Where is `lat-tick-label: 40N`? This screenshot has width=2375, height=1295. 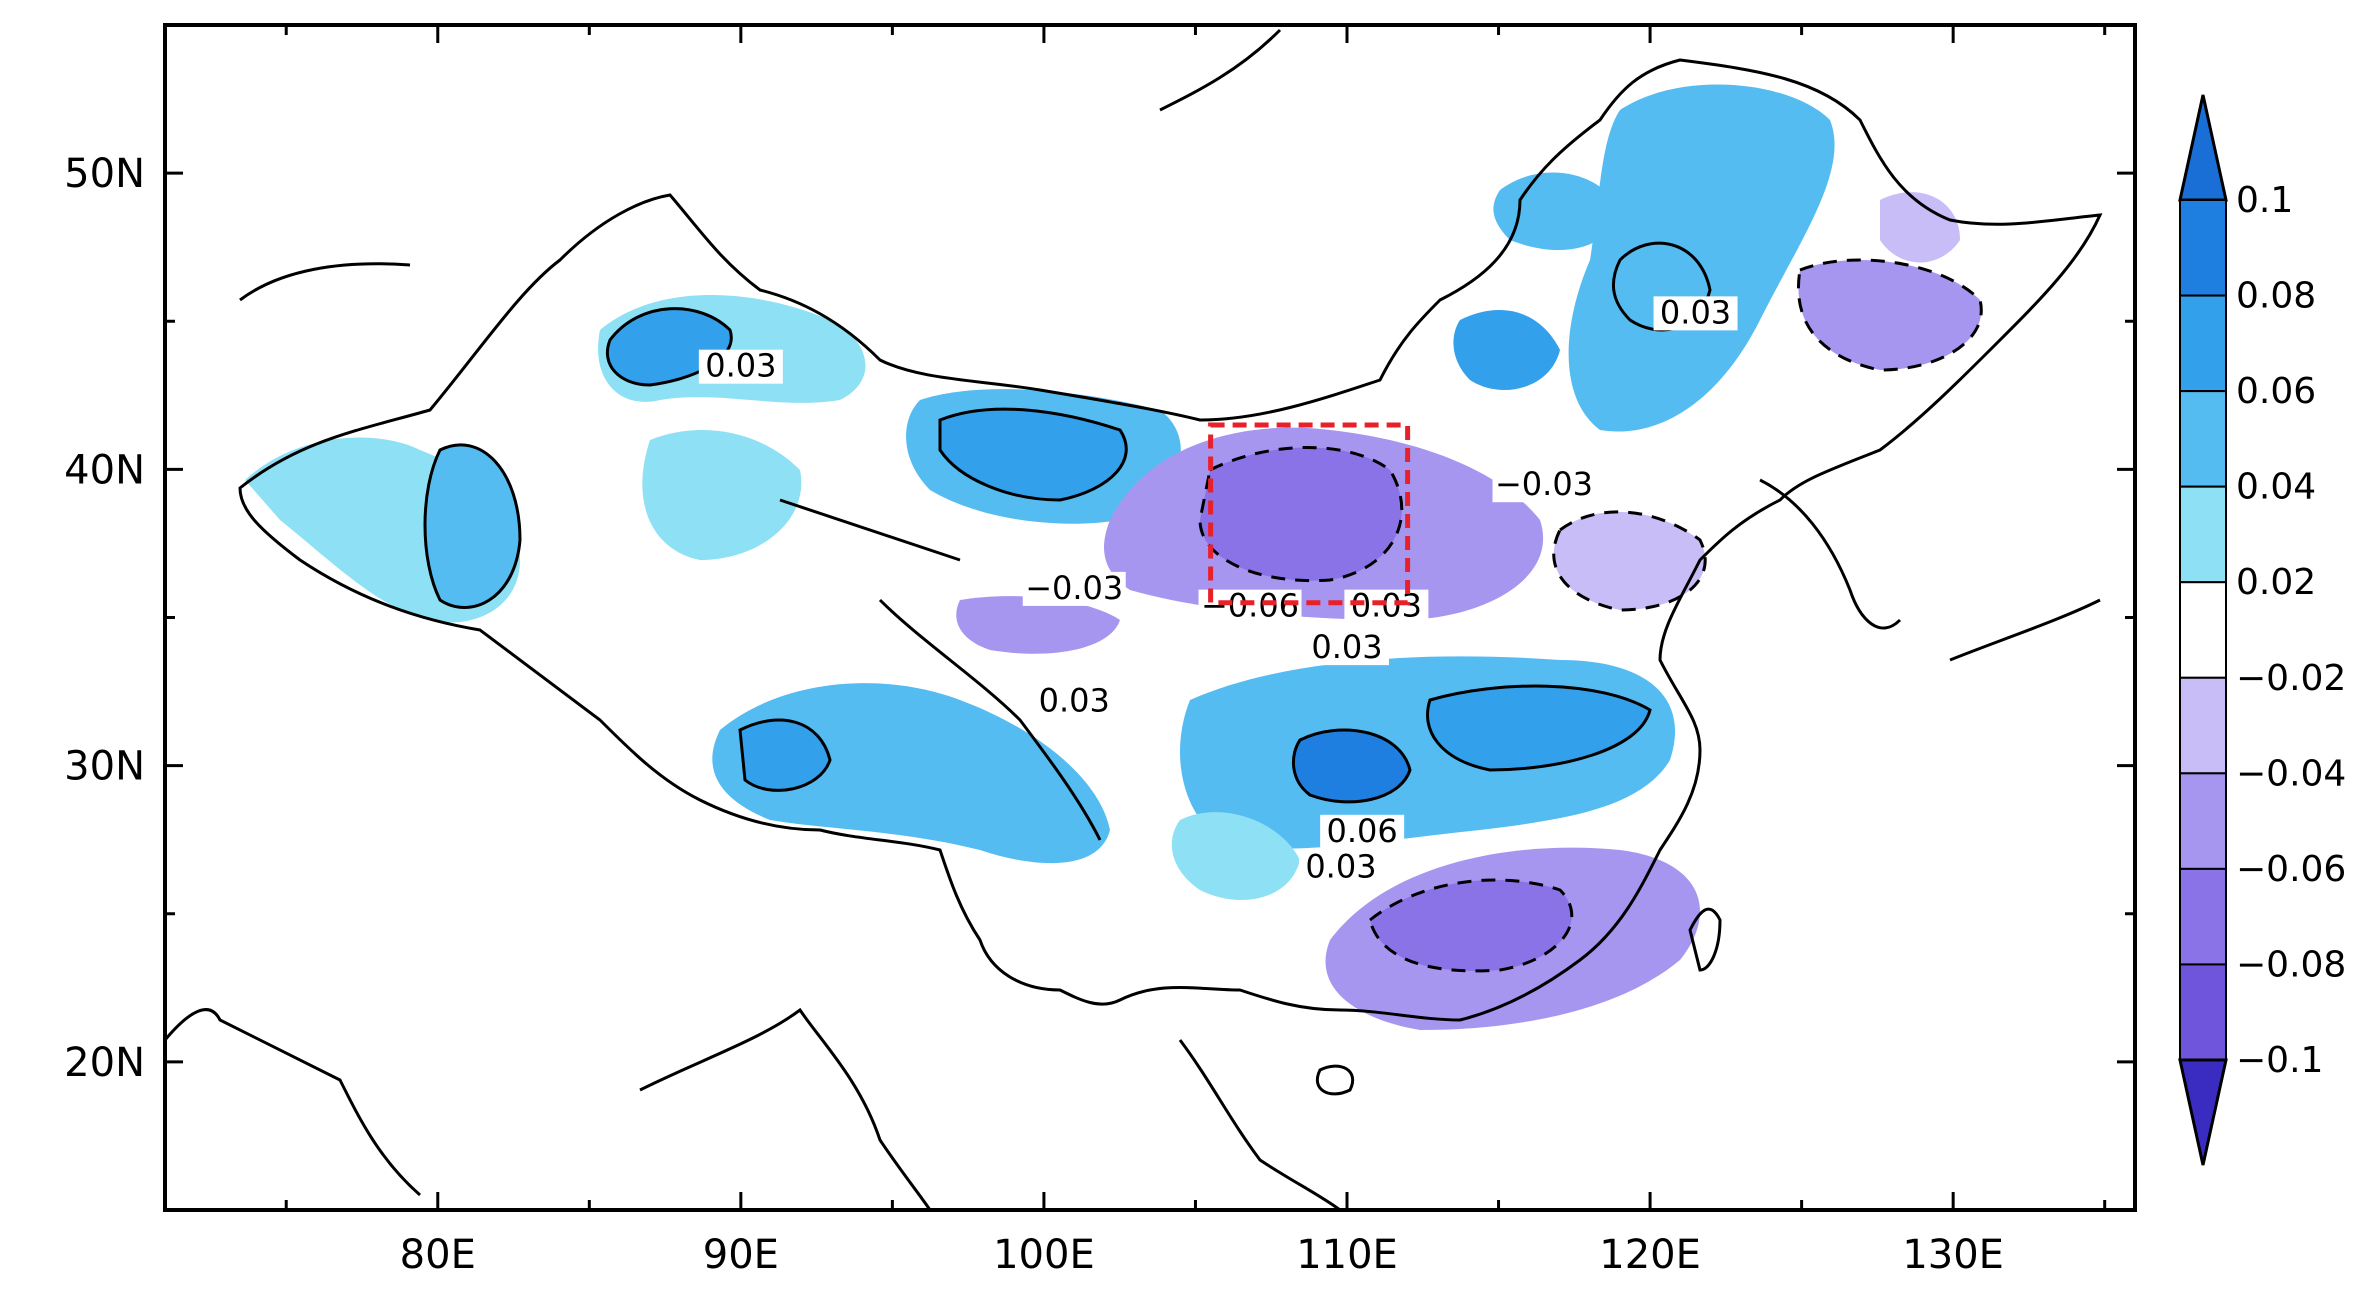
lat-tick-label: 40N is located at coordinates (104, 470).